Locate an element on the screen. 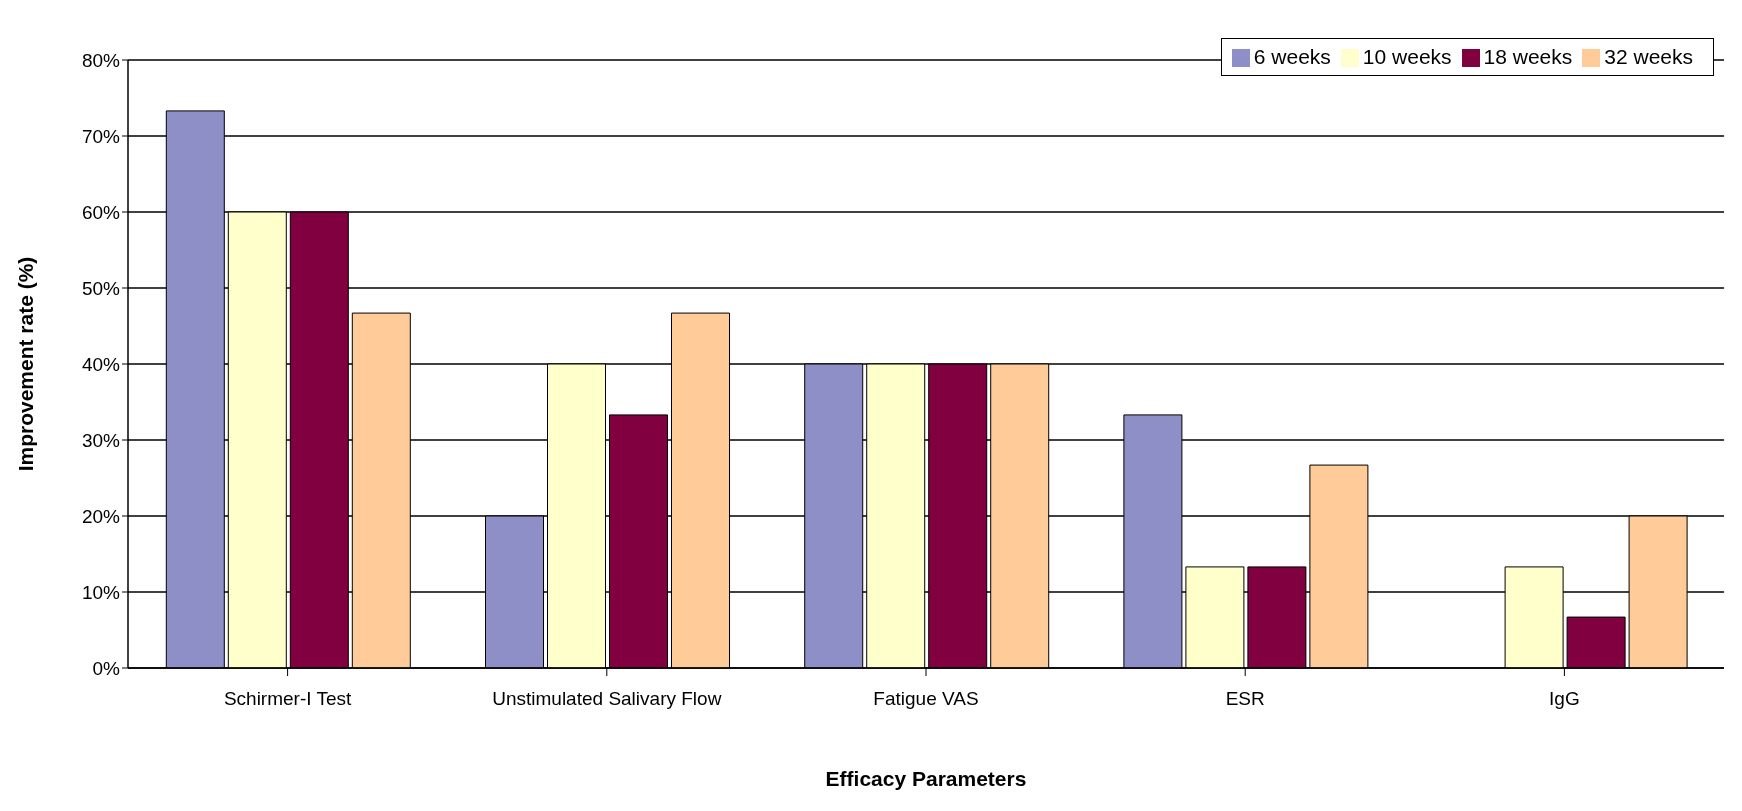 This screenshot has width=1742, height=811. legend-label: 32 weeks is located at coordinates (1648, 56).